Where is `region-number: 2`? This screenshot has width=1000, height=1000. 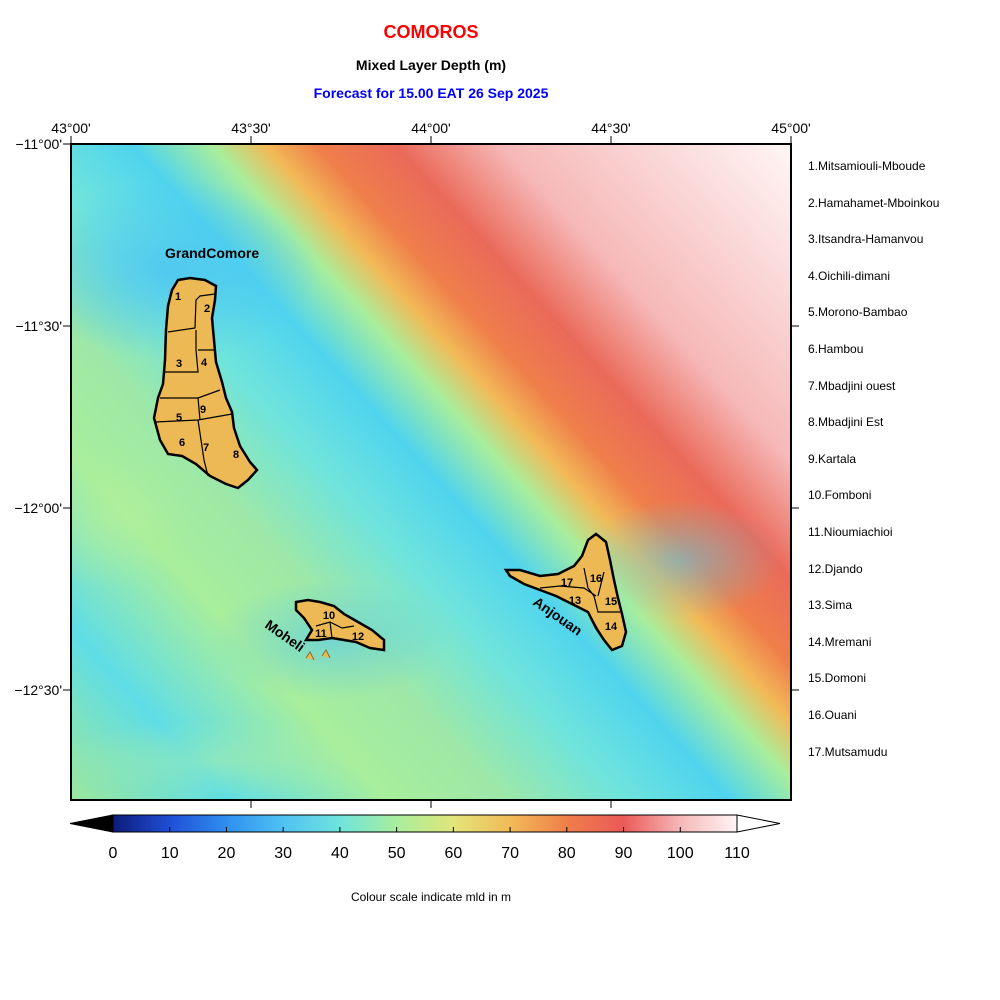
region-number: 2 is located at coordinates (207, 309).